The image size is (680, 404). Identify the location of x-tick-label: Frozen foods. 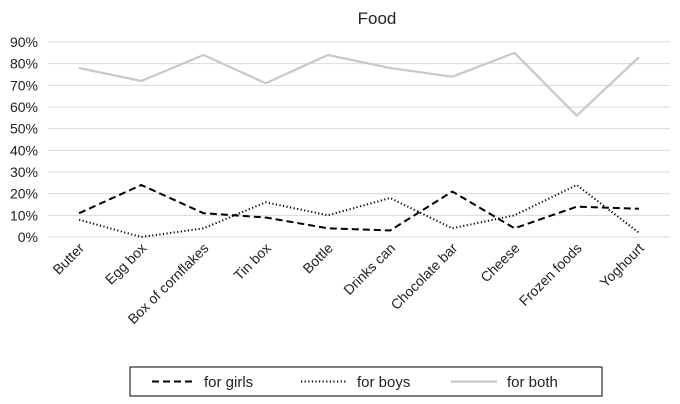
(550, 274).